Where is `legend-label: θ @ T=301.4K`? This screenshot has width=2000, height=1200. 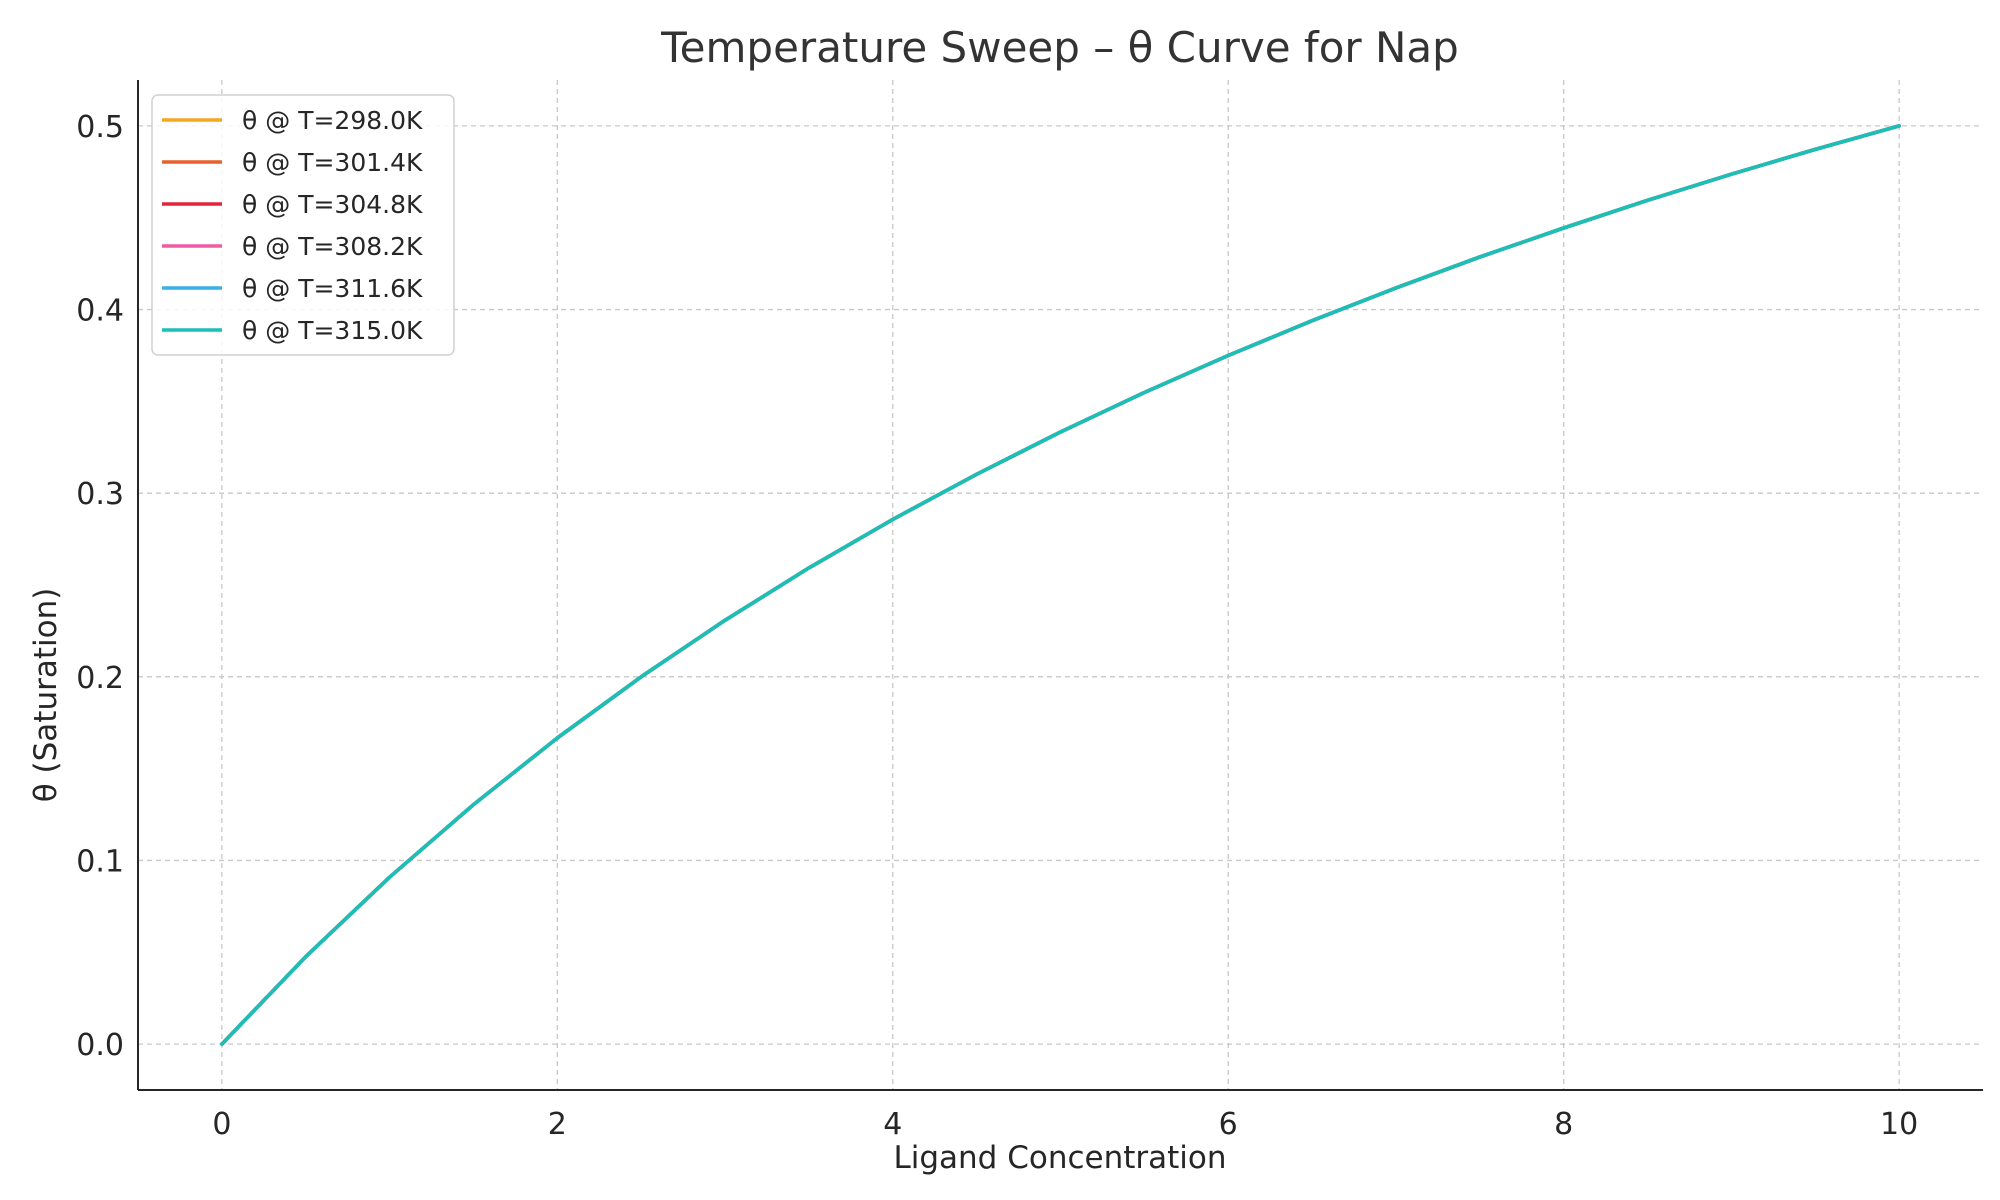 legend-label: θ @ T=301.4K is located at coordinates (332, 162).